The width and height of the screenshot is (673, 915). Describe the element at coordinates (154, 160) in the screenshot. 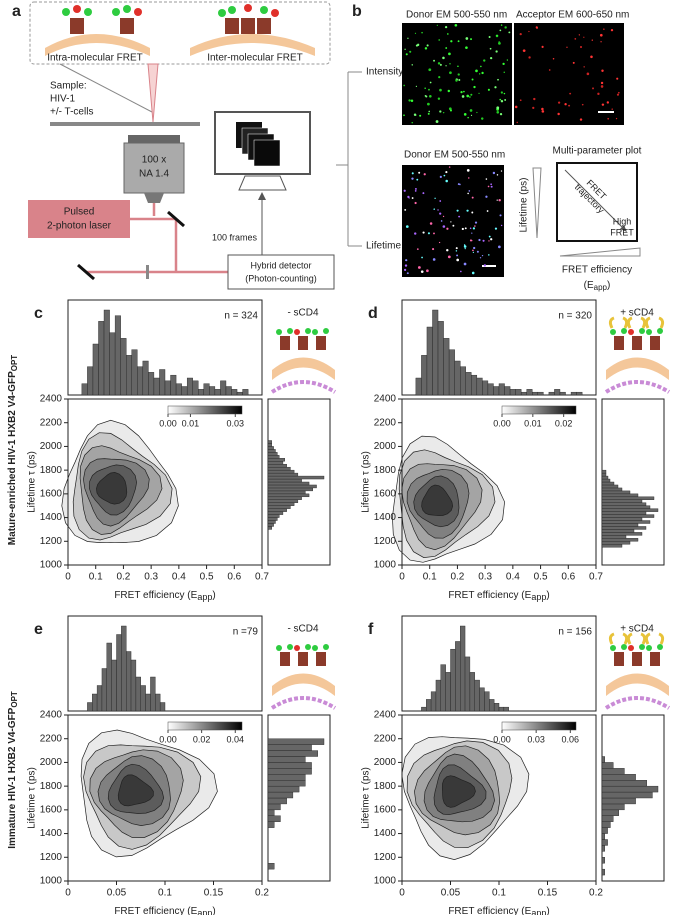

I see `label: 100 x` at that location.